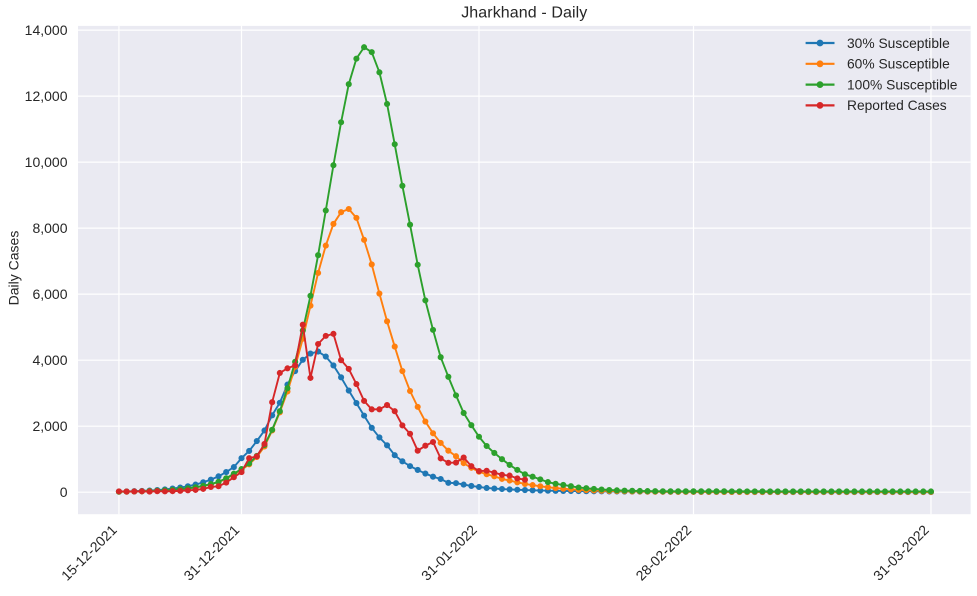  I want to click on svg-text: 10,000, so click(46, 162).